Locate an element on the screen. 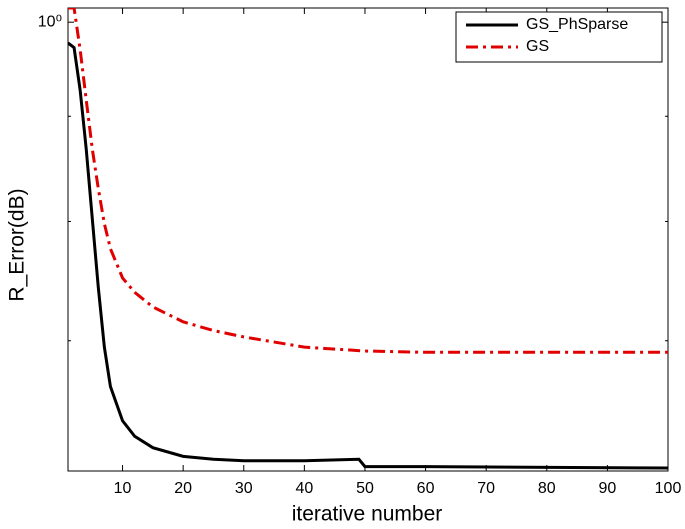 This screenshot has height=529, width=685. x-tick-label: 90 is located at coordinates (607, 488).